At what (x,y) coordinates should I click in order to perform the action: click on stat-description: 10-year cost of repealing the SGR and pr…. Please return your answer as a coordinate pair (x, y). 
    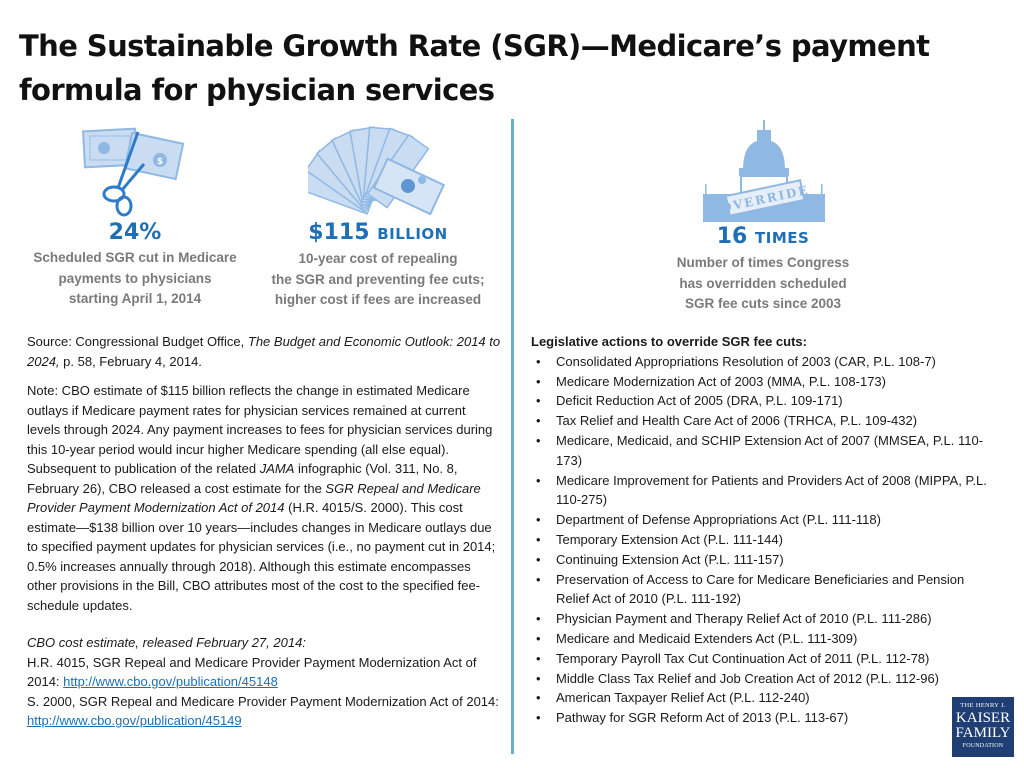
    Looking at the image, I should click on (378, 280).